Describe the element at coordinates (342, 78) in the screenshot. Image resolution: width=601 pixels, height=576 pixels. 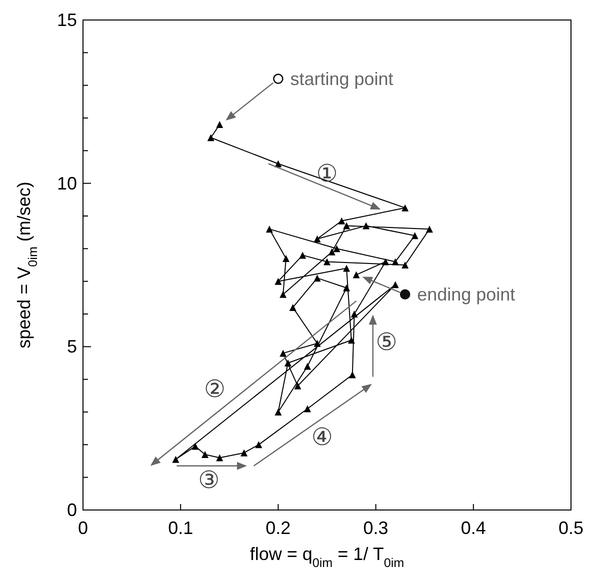
I see `annotation: starting point` at that location.